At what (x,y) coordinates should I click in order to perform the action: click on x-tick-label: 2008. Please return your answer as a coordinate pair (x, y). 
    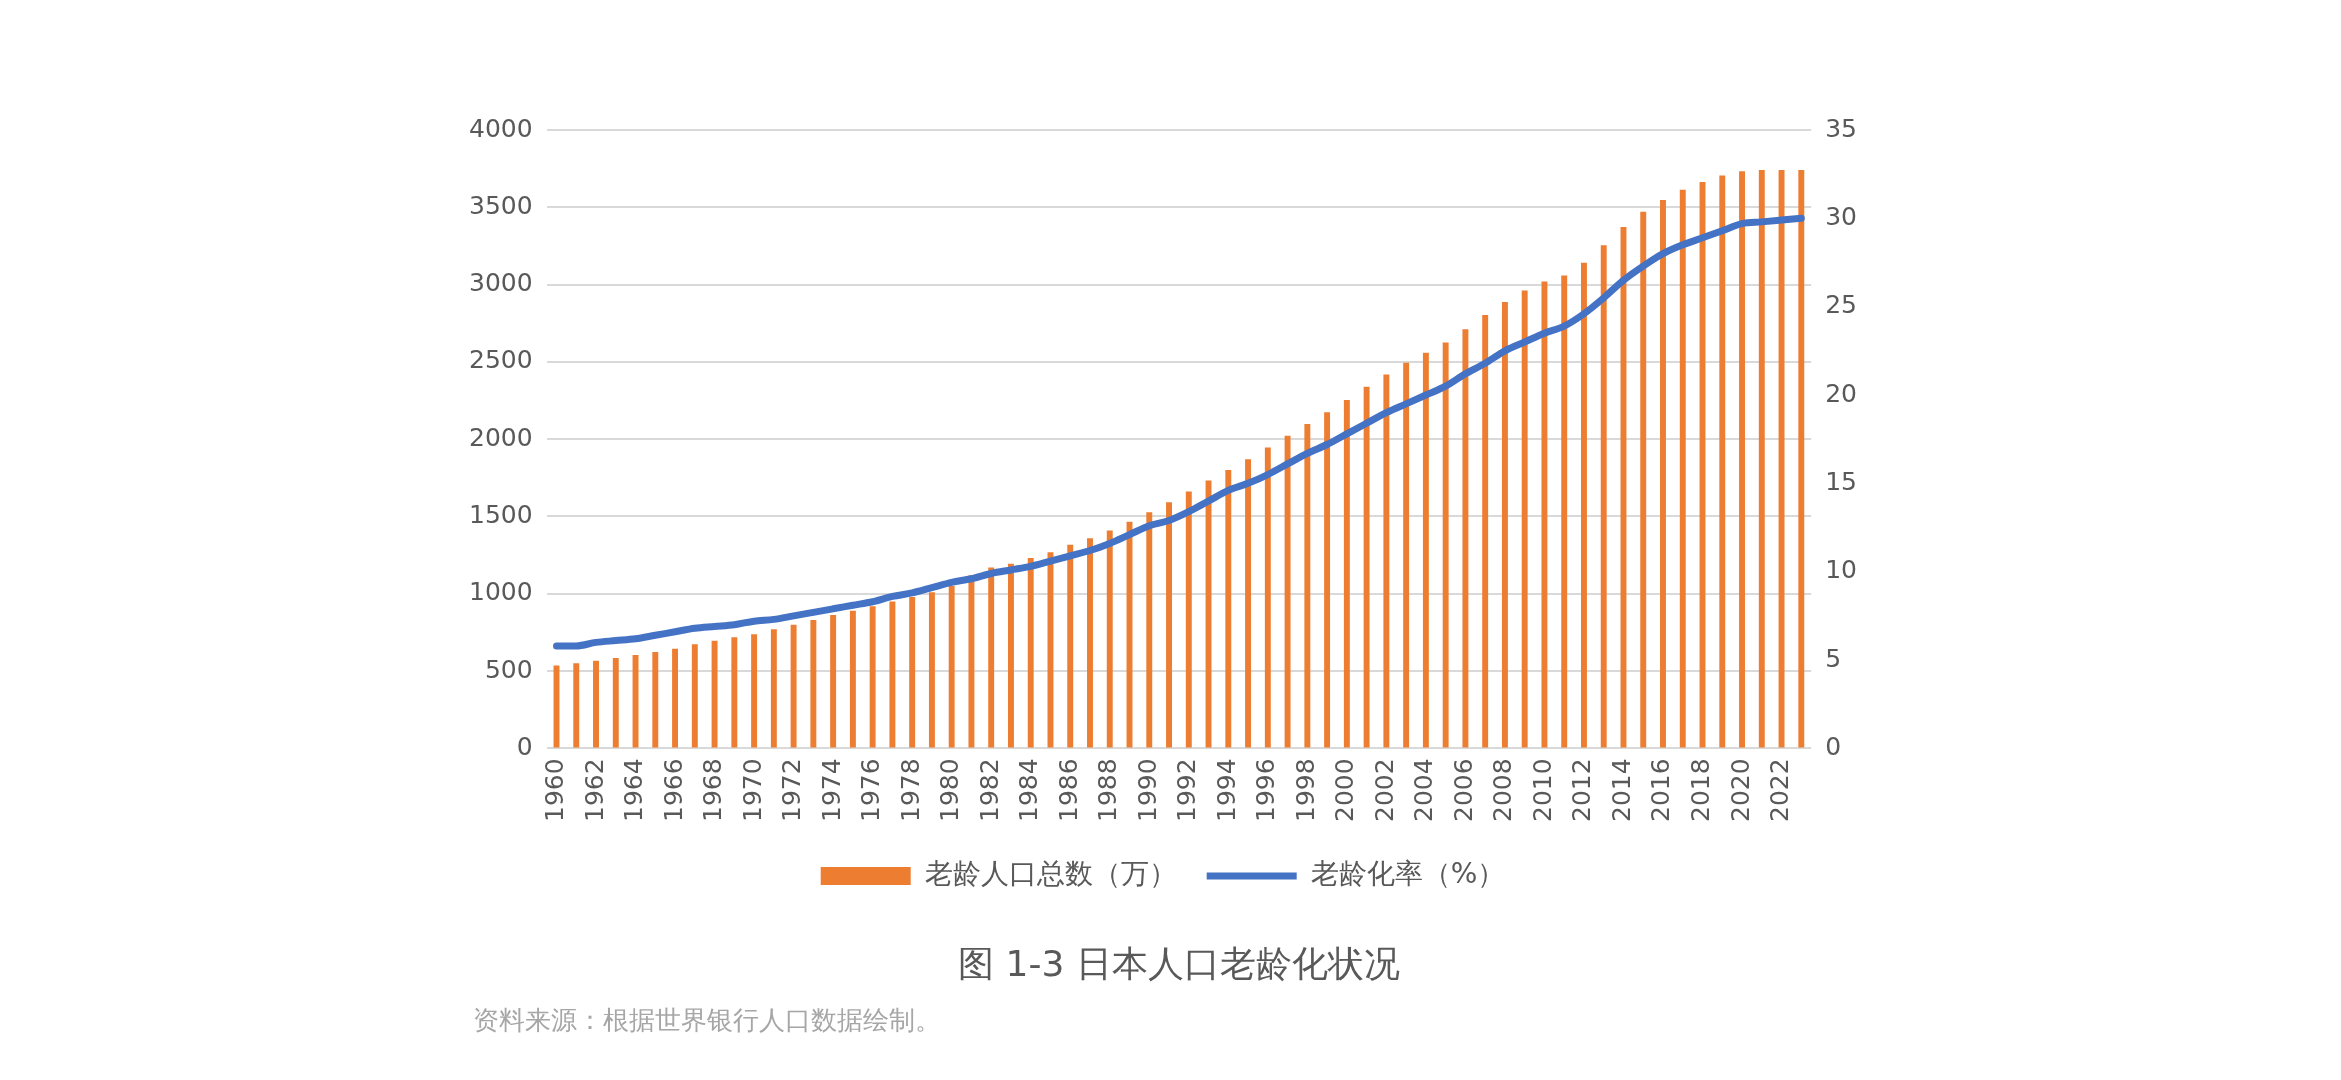
    Looking at the image, I should click on (1503, 790).